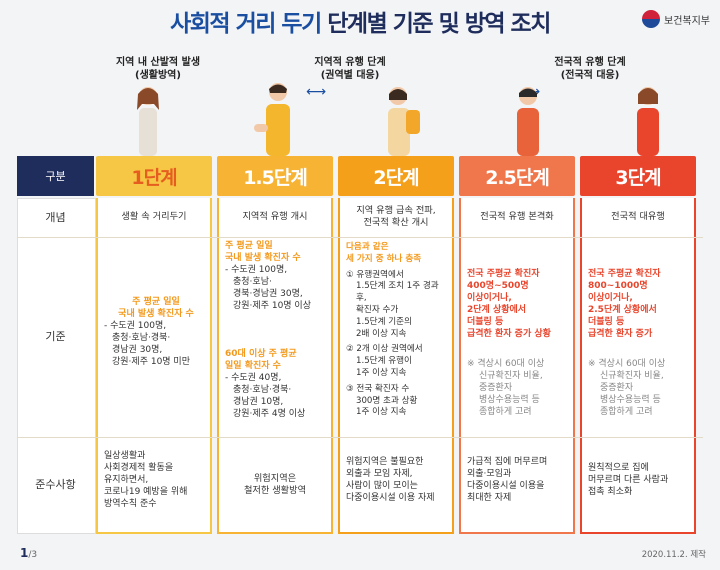 The height and width of the screenshot is (570, 720). What do you see at coordinates (275, 176) in the screenshot?
I see `stage-1-5-header: 1.5단계` at bounding box center [275, 176].